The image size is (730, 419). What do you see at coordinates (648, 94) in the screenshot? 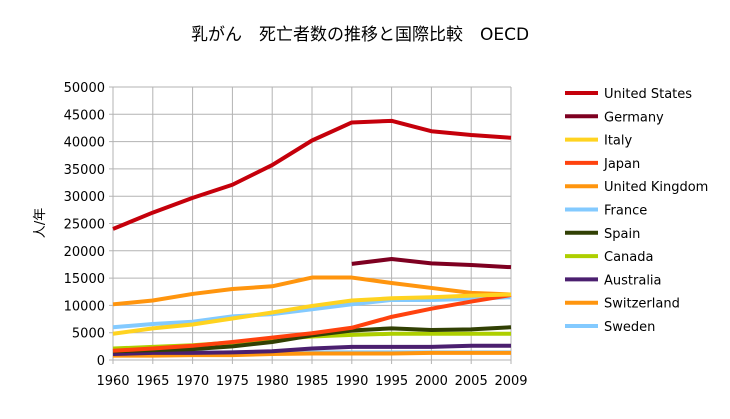
I see `legend-label: United States` at bounding box center [648, 94].